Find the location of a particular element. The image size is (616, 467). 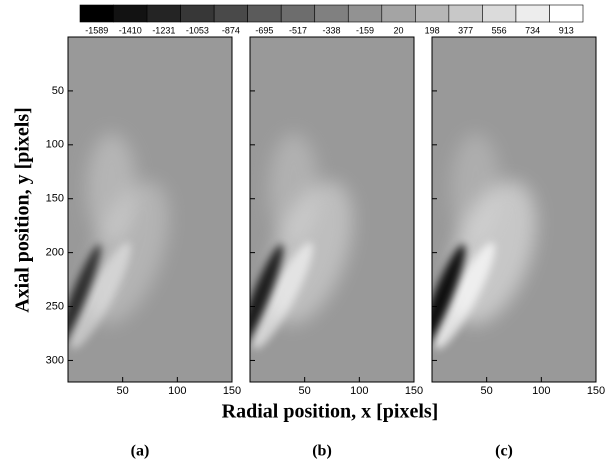

colorbar-label: 20 is located at coordinates (399, 30).